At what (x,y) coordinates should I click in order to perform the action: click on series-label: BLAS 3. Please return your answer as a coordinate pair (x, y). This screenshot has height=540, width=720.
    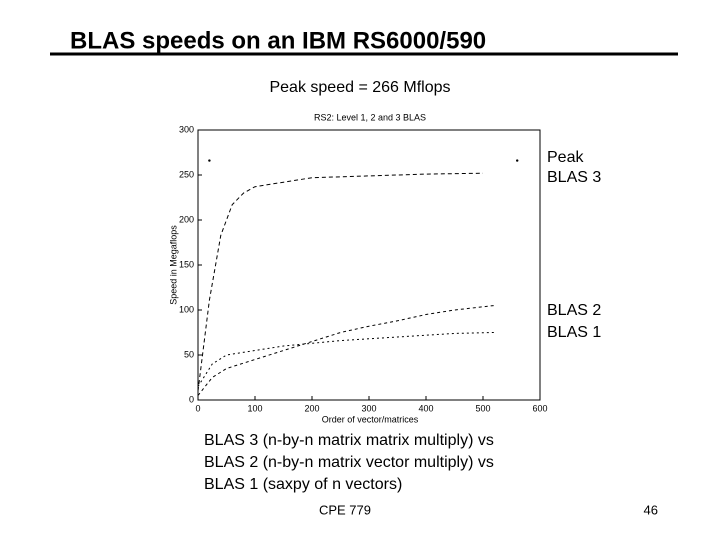
    Looking at the image, I should click on (574, 177).